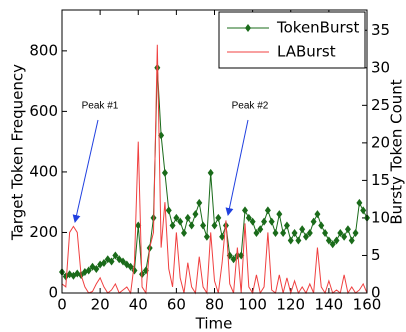 The height and width of the screenshot is (332, 406). What do you see at coordinates (214, 323) in the screenshot?
I see `x-axis-label: Time` at bounding box center [214, 323].